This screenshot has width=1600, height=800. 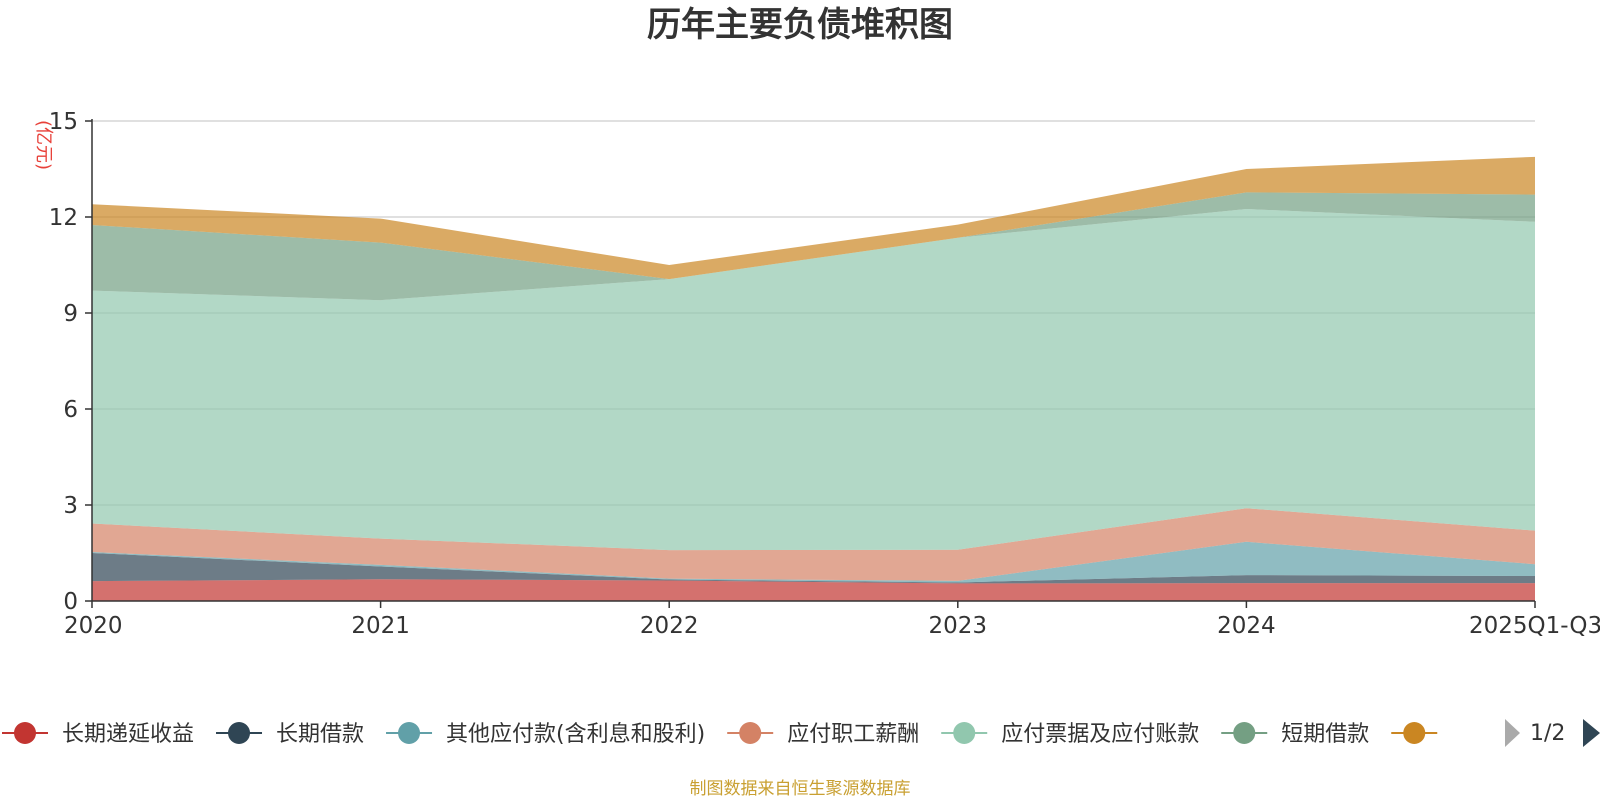 I want to click on legend-label: 长期递延收益, so click(x=128, y=734).